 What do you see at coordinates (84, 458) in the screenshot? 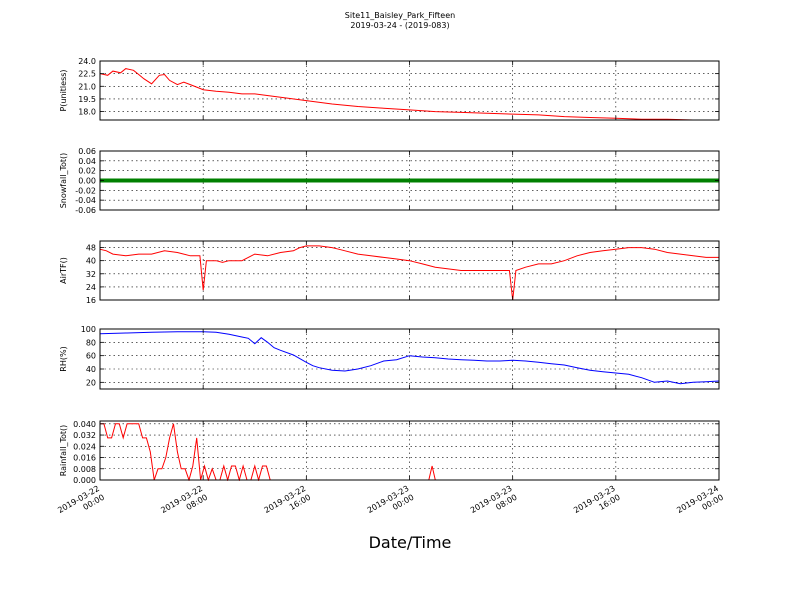
I see `y-tick-label: 0.016` at bounding box center [84, 458].